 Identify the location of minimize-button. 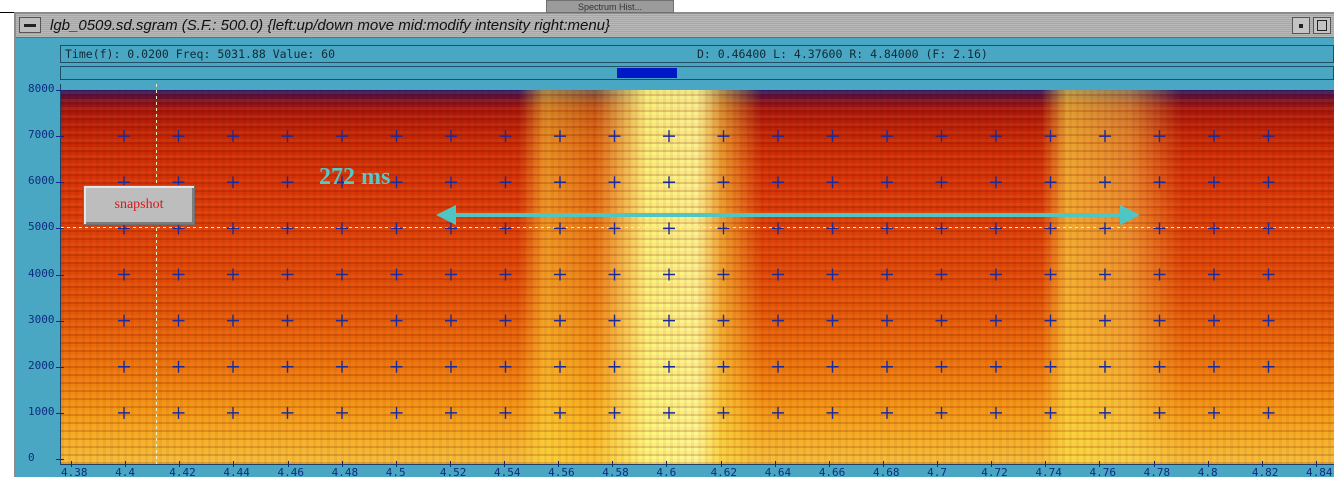
(1301, 25).